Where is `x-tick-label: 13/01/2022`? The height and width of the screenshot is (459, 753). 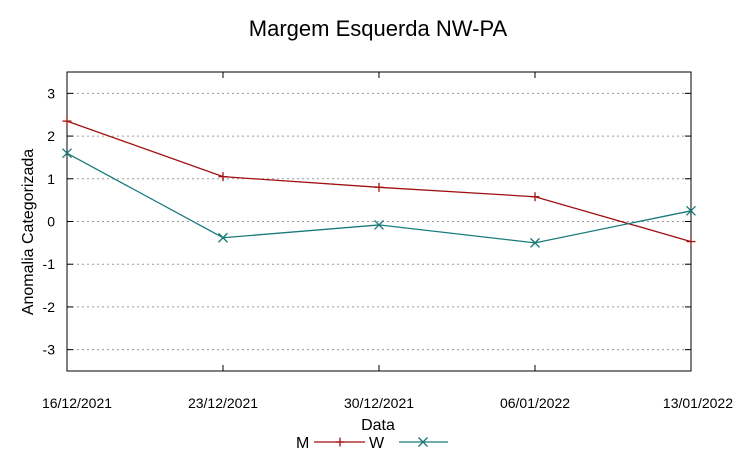
x-tick-label: 13/01/2022 is located at coordinates (698, 403).